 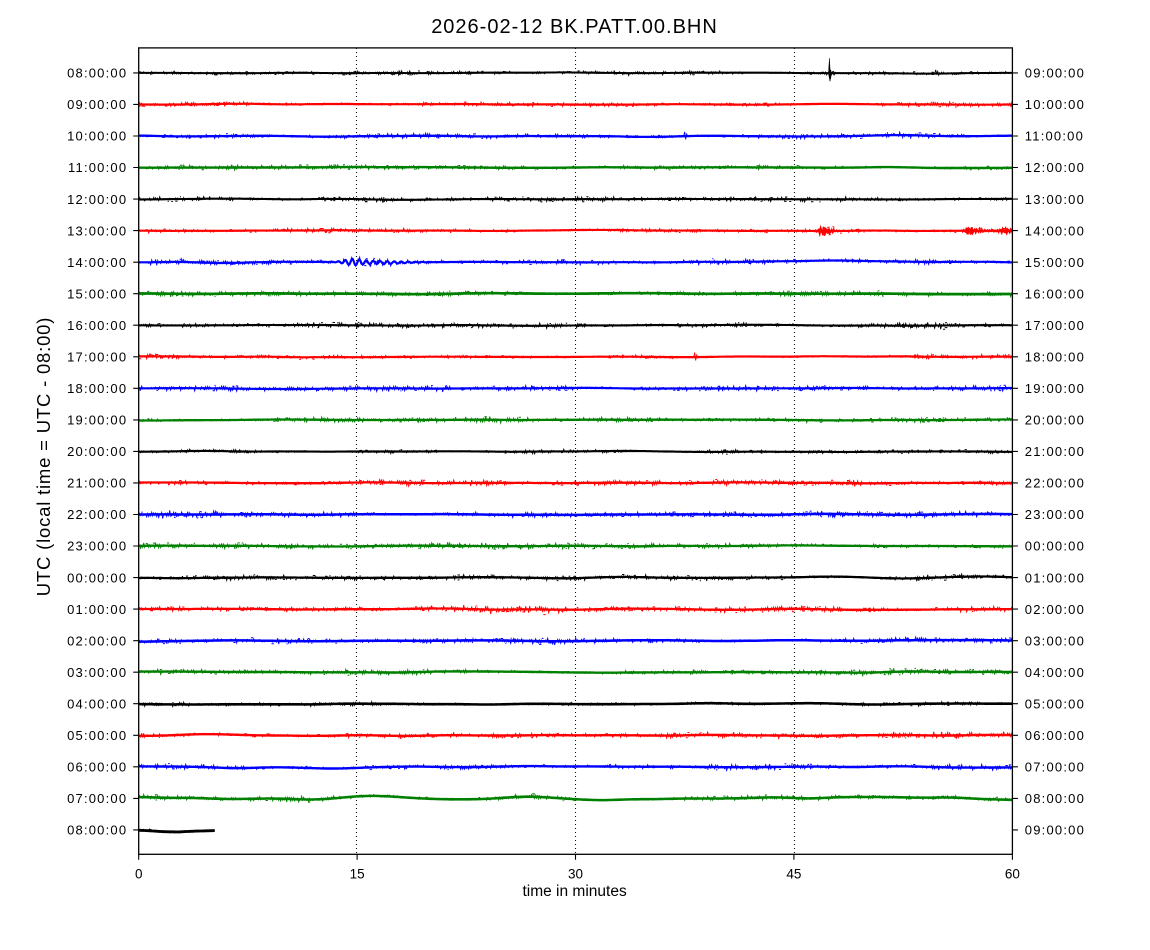 What do you see at coordinates (793, 873) in the screenshot?
I see `svg-text: 45` at bounding box center [793, 873].